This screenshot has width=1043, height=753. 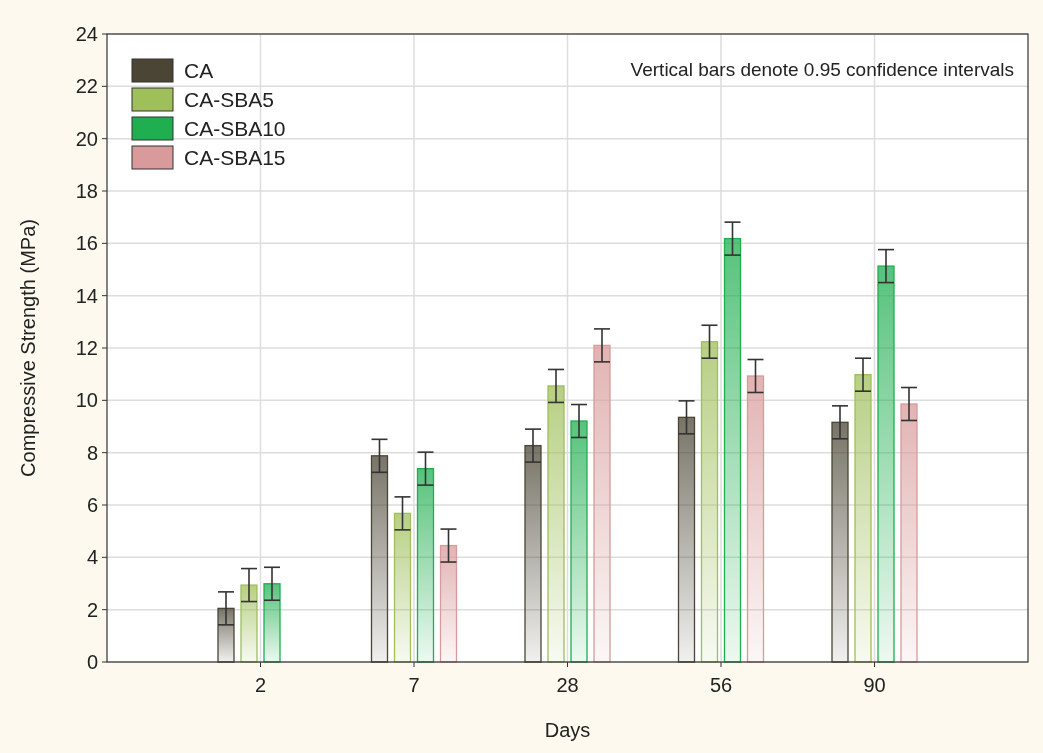 I want to click on y-tick-label: 14, so click(x=86, y=295).